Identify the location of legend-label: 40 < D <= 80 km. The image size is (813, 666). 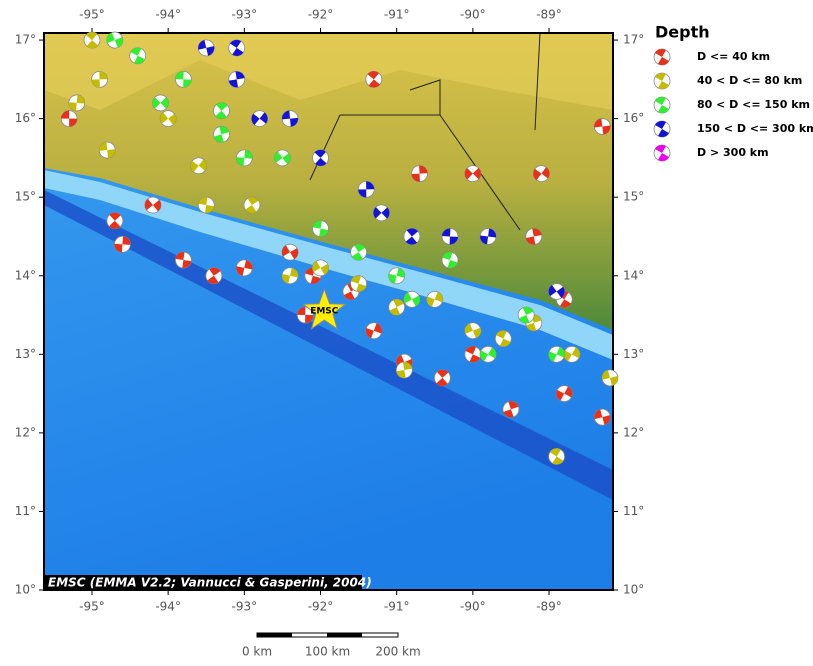
(749, 80).